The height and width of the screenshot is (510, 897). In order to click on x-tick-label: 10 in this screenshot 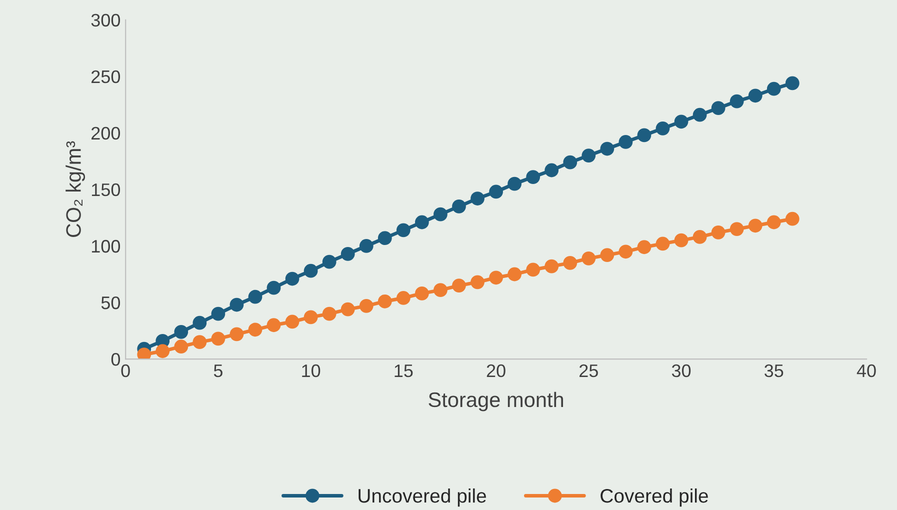, I will do `click(311, 371)`.